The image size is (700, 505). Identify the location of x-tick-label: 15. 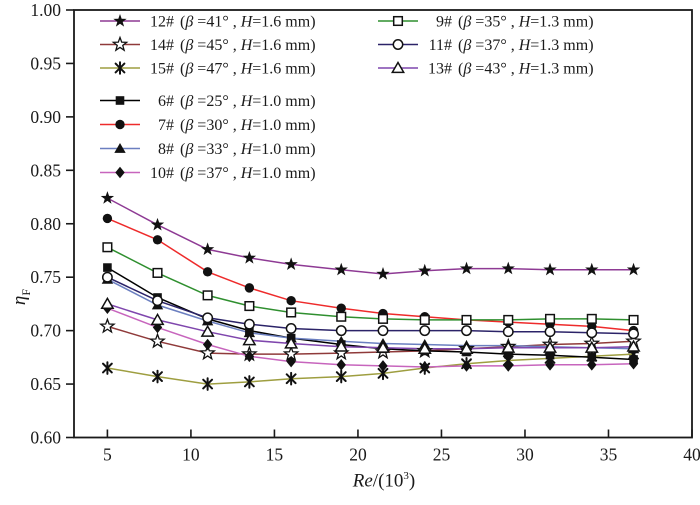
(275, 455).